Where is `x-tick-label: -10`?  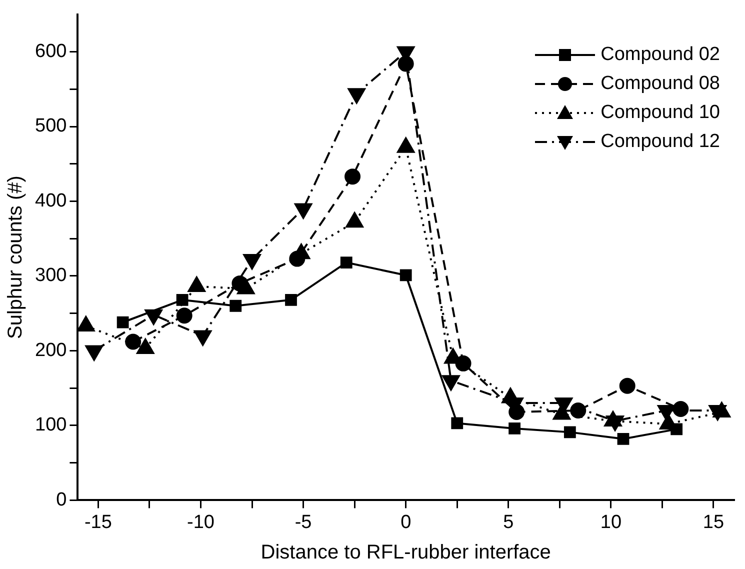 x-tick-label: -10 is located at coordinates (200, 522).